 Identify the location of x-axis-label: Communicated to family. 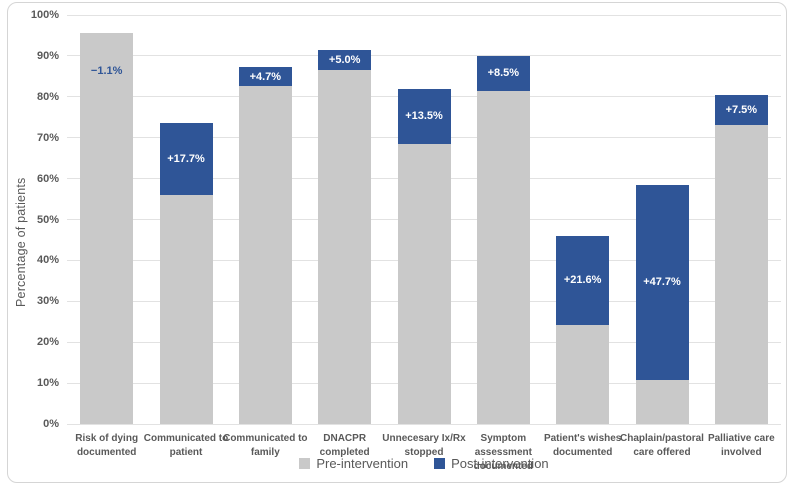
(265, 445).